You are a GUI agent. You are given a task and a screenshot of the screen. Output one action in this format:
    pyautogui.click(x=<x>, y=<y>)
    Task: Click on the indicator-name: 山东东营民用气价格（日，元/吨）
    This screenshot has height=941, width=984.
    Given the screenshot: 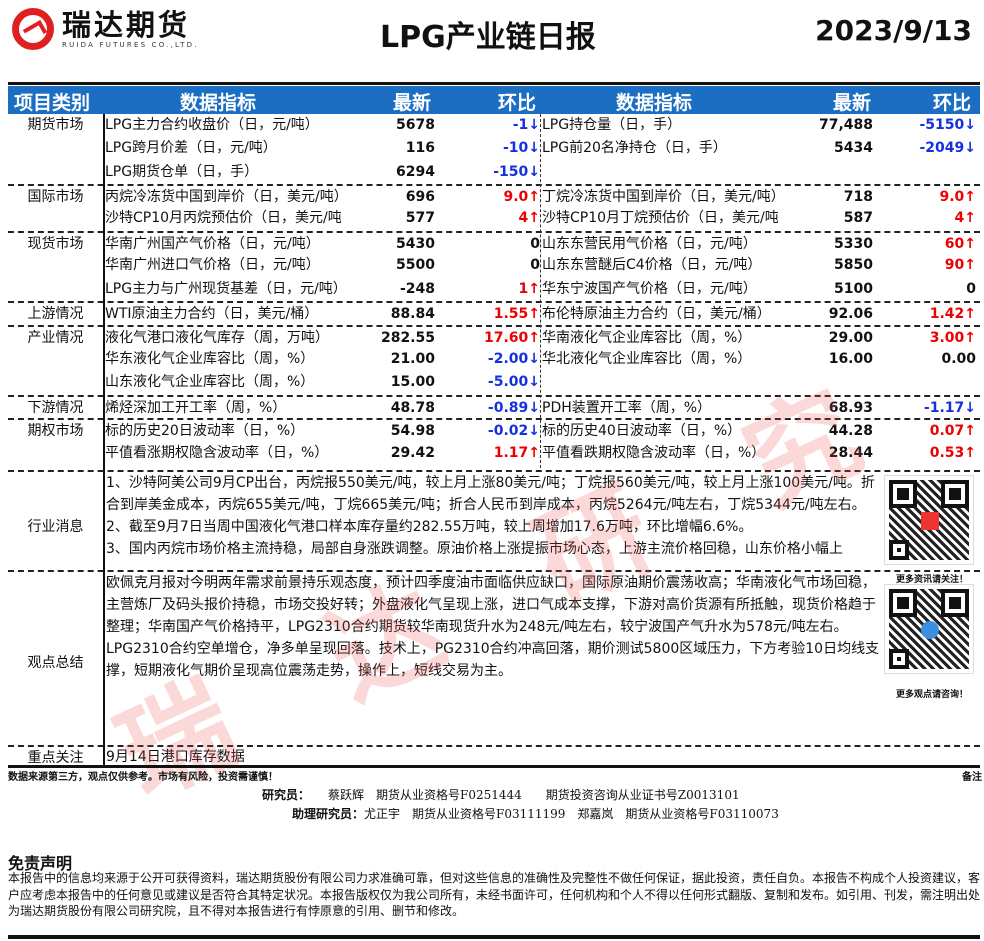 What is the action you would take?
    pyautogui.click(x=649, y=243)
    